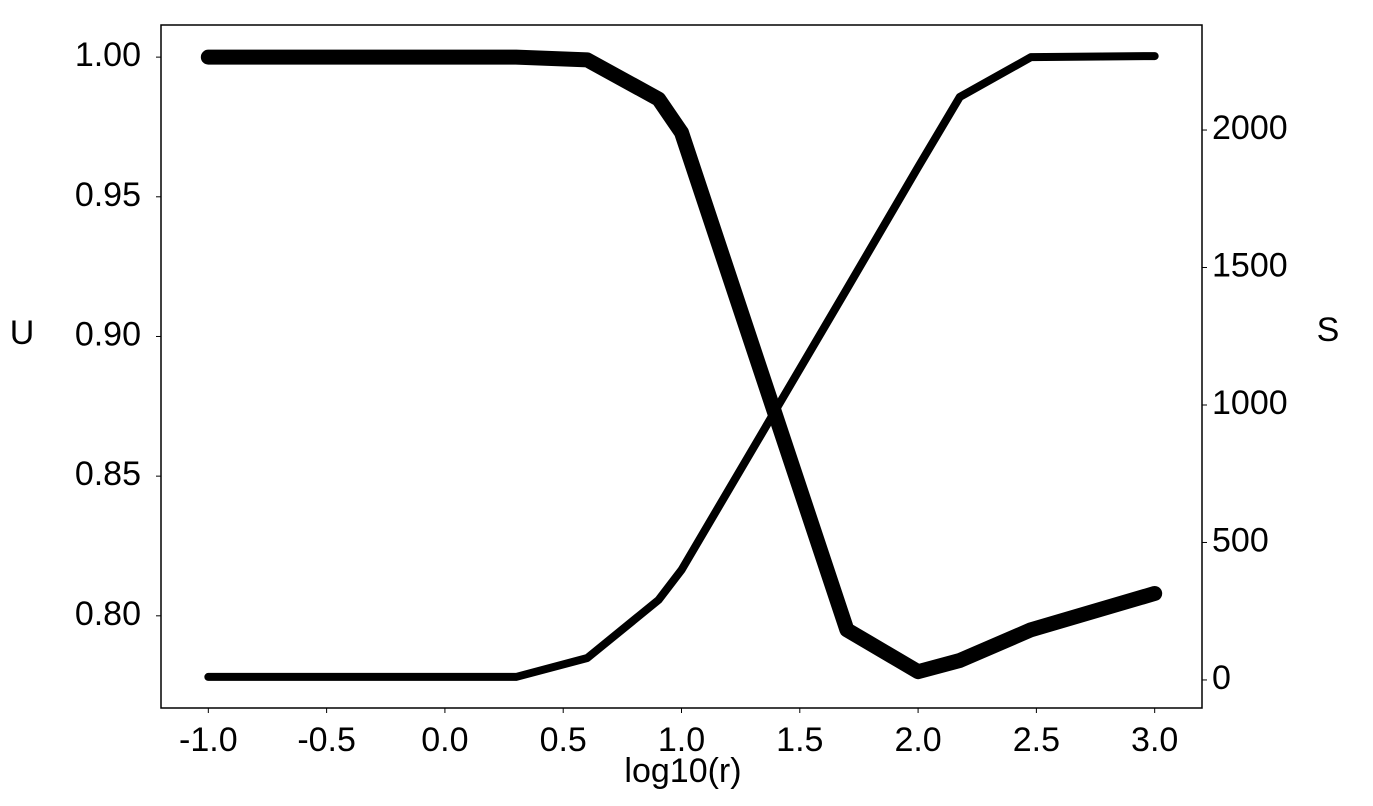 Image resolution: width=1373 pixels, height=806 pixels. I want to click on y2-tick-label: 1000, so click(1250, 403).